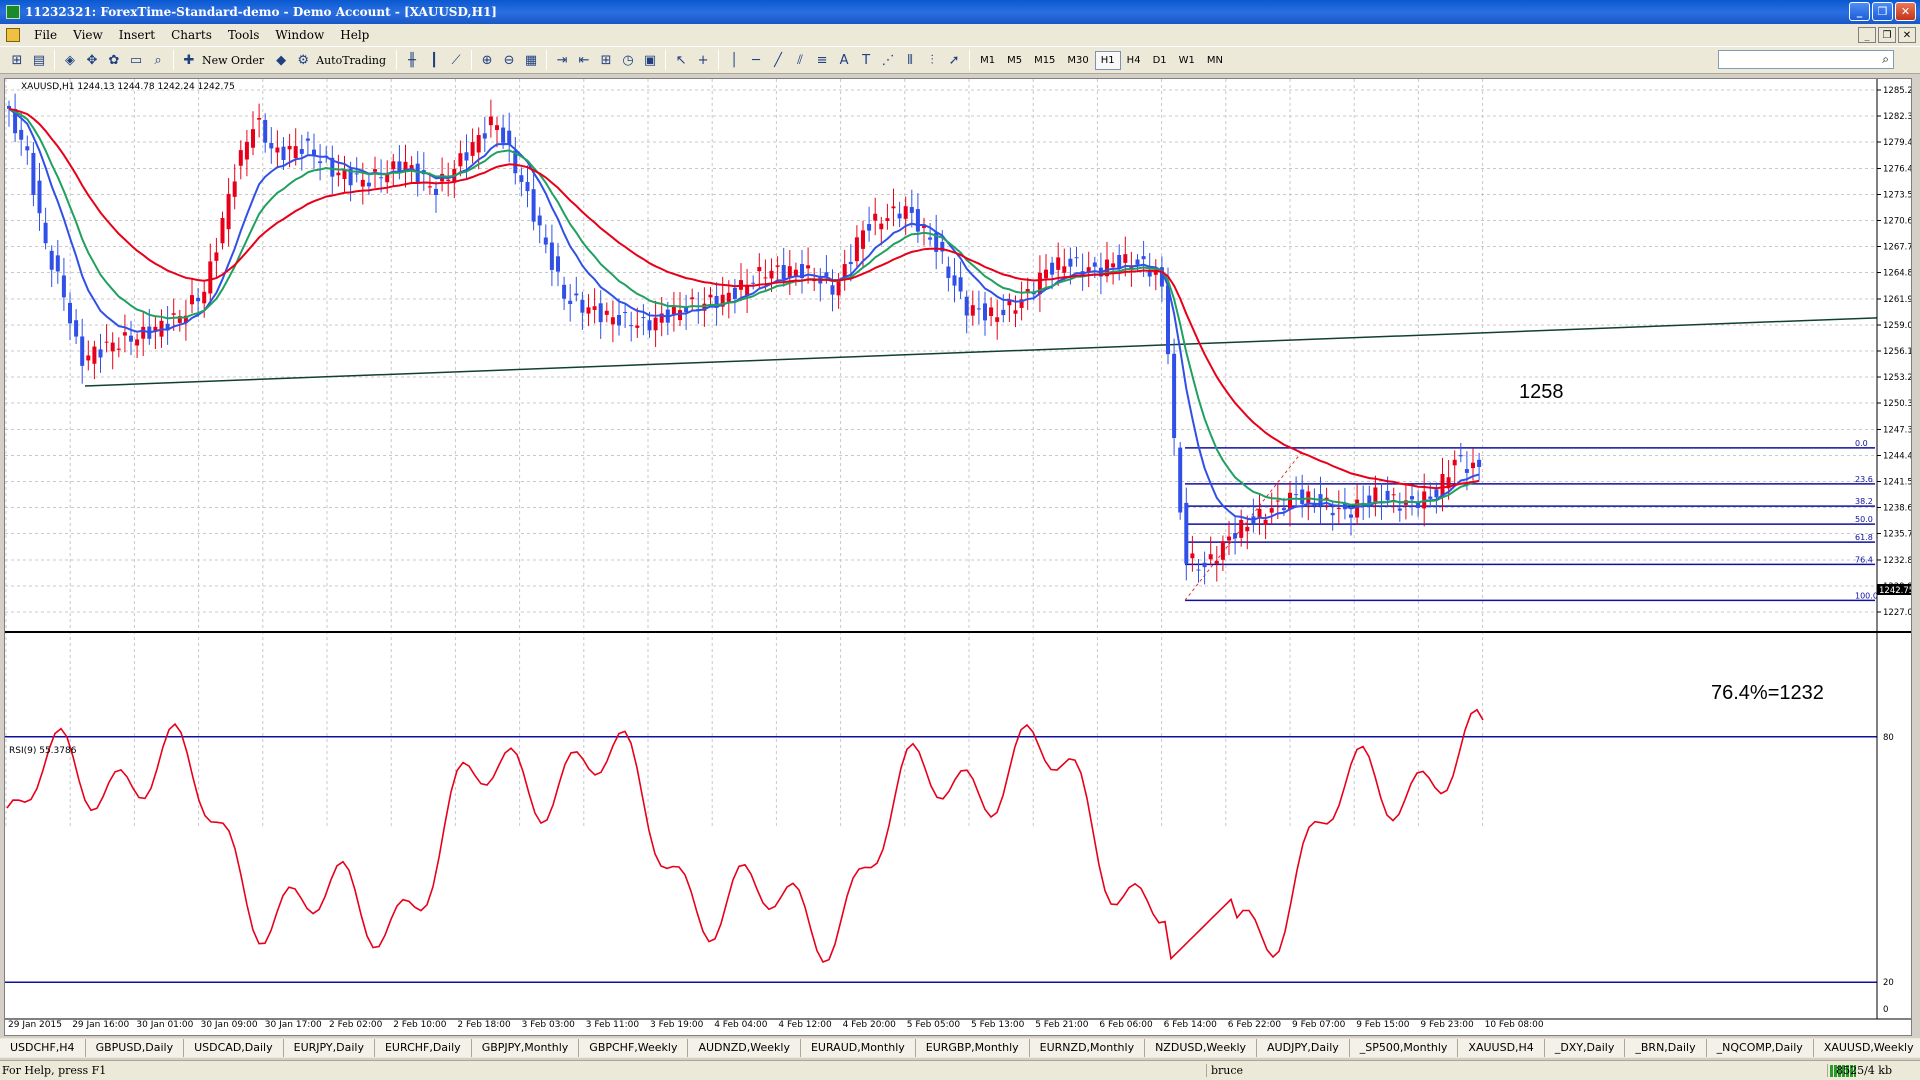 The image size is (1920, 1080). I want to click on fibonacci-retracement: 0.0 23.6 38.2 50.0 61.8 76.4 100.0, so click(1531, 520).